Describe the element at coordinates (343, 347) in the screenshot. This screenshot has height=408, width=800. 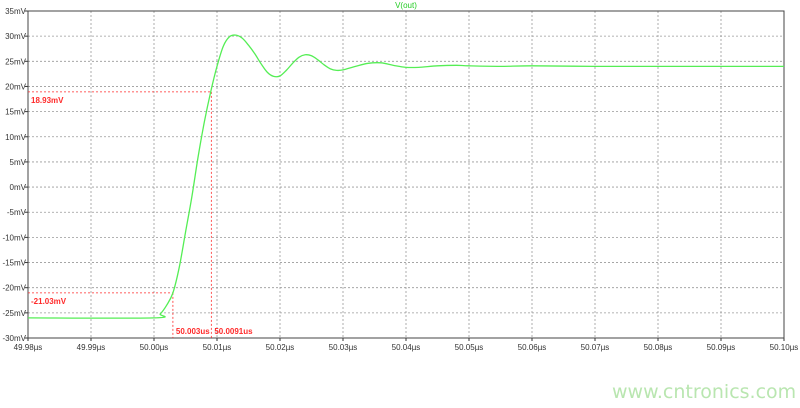
I see `x-tick-label: 50.03µs` at that location.